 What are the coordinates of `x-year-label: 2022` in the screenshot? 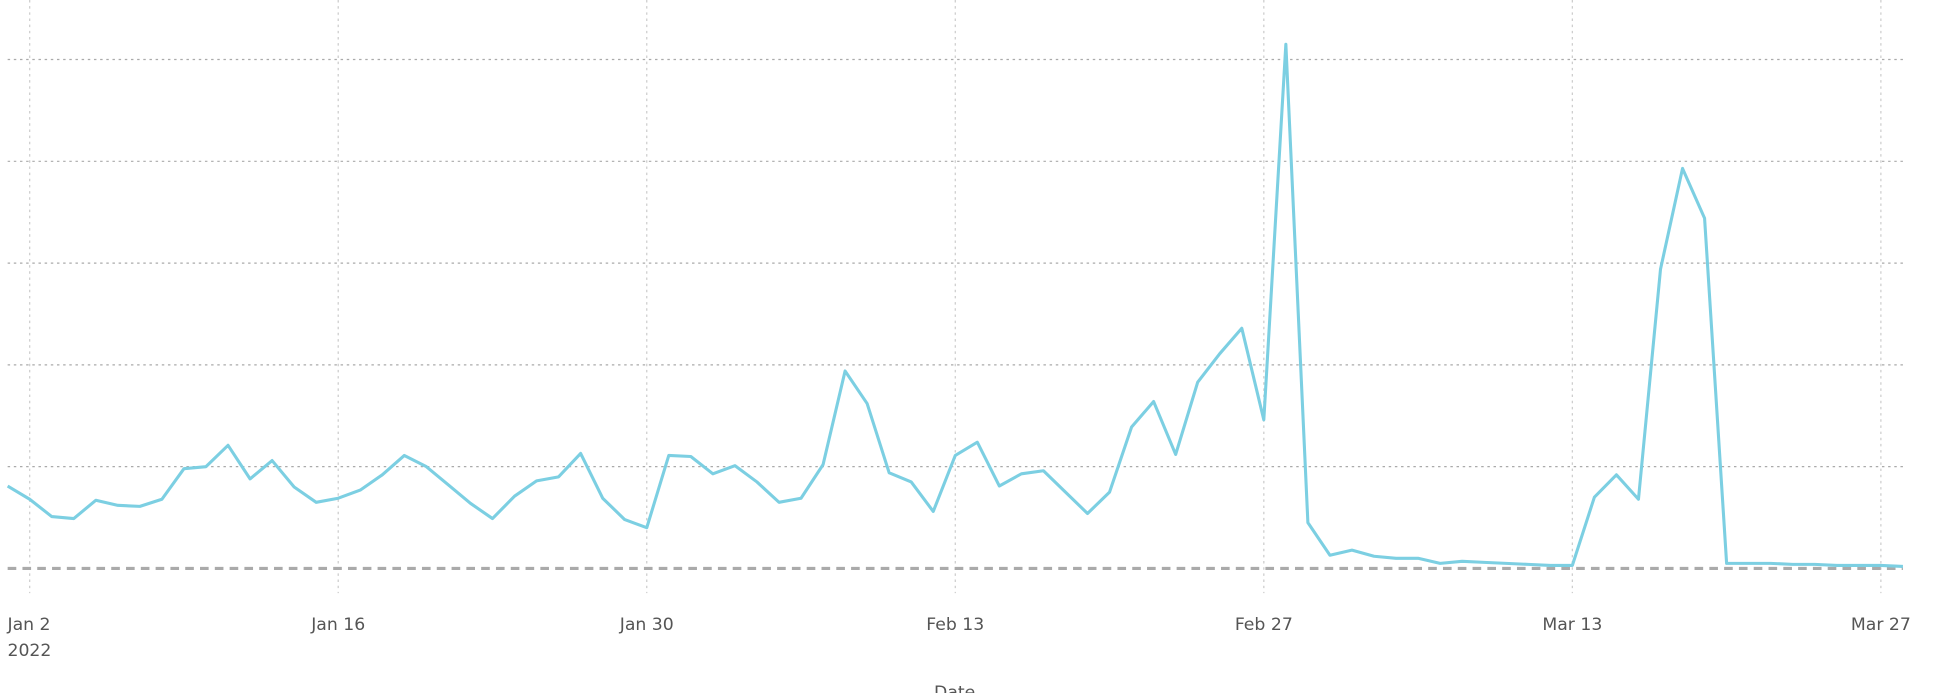 It's located at (29, 651).